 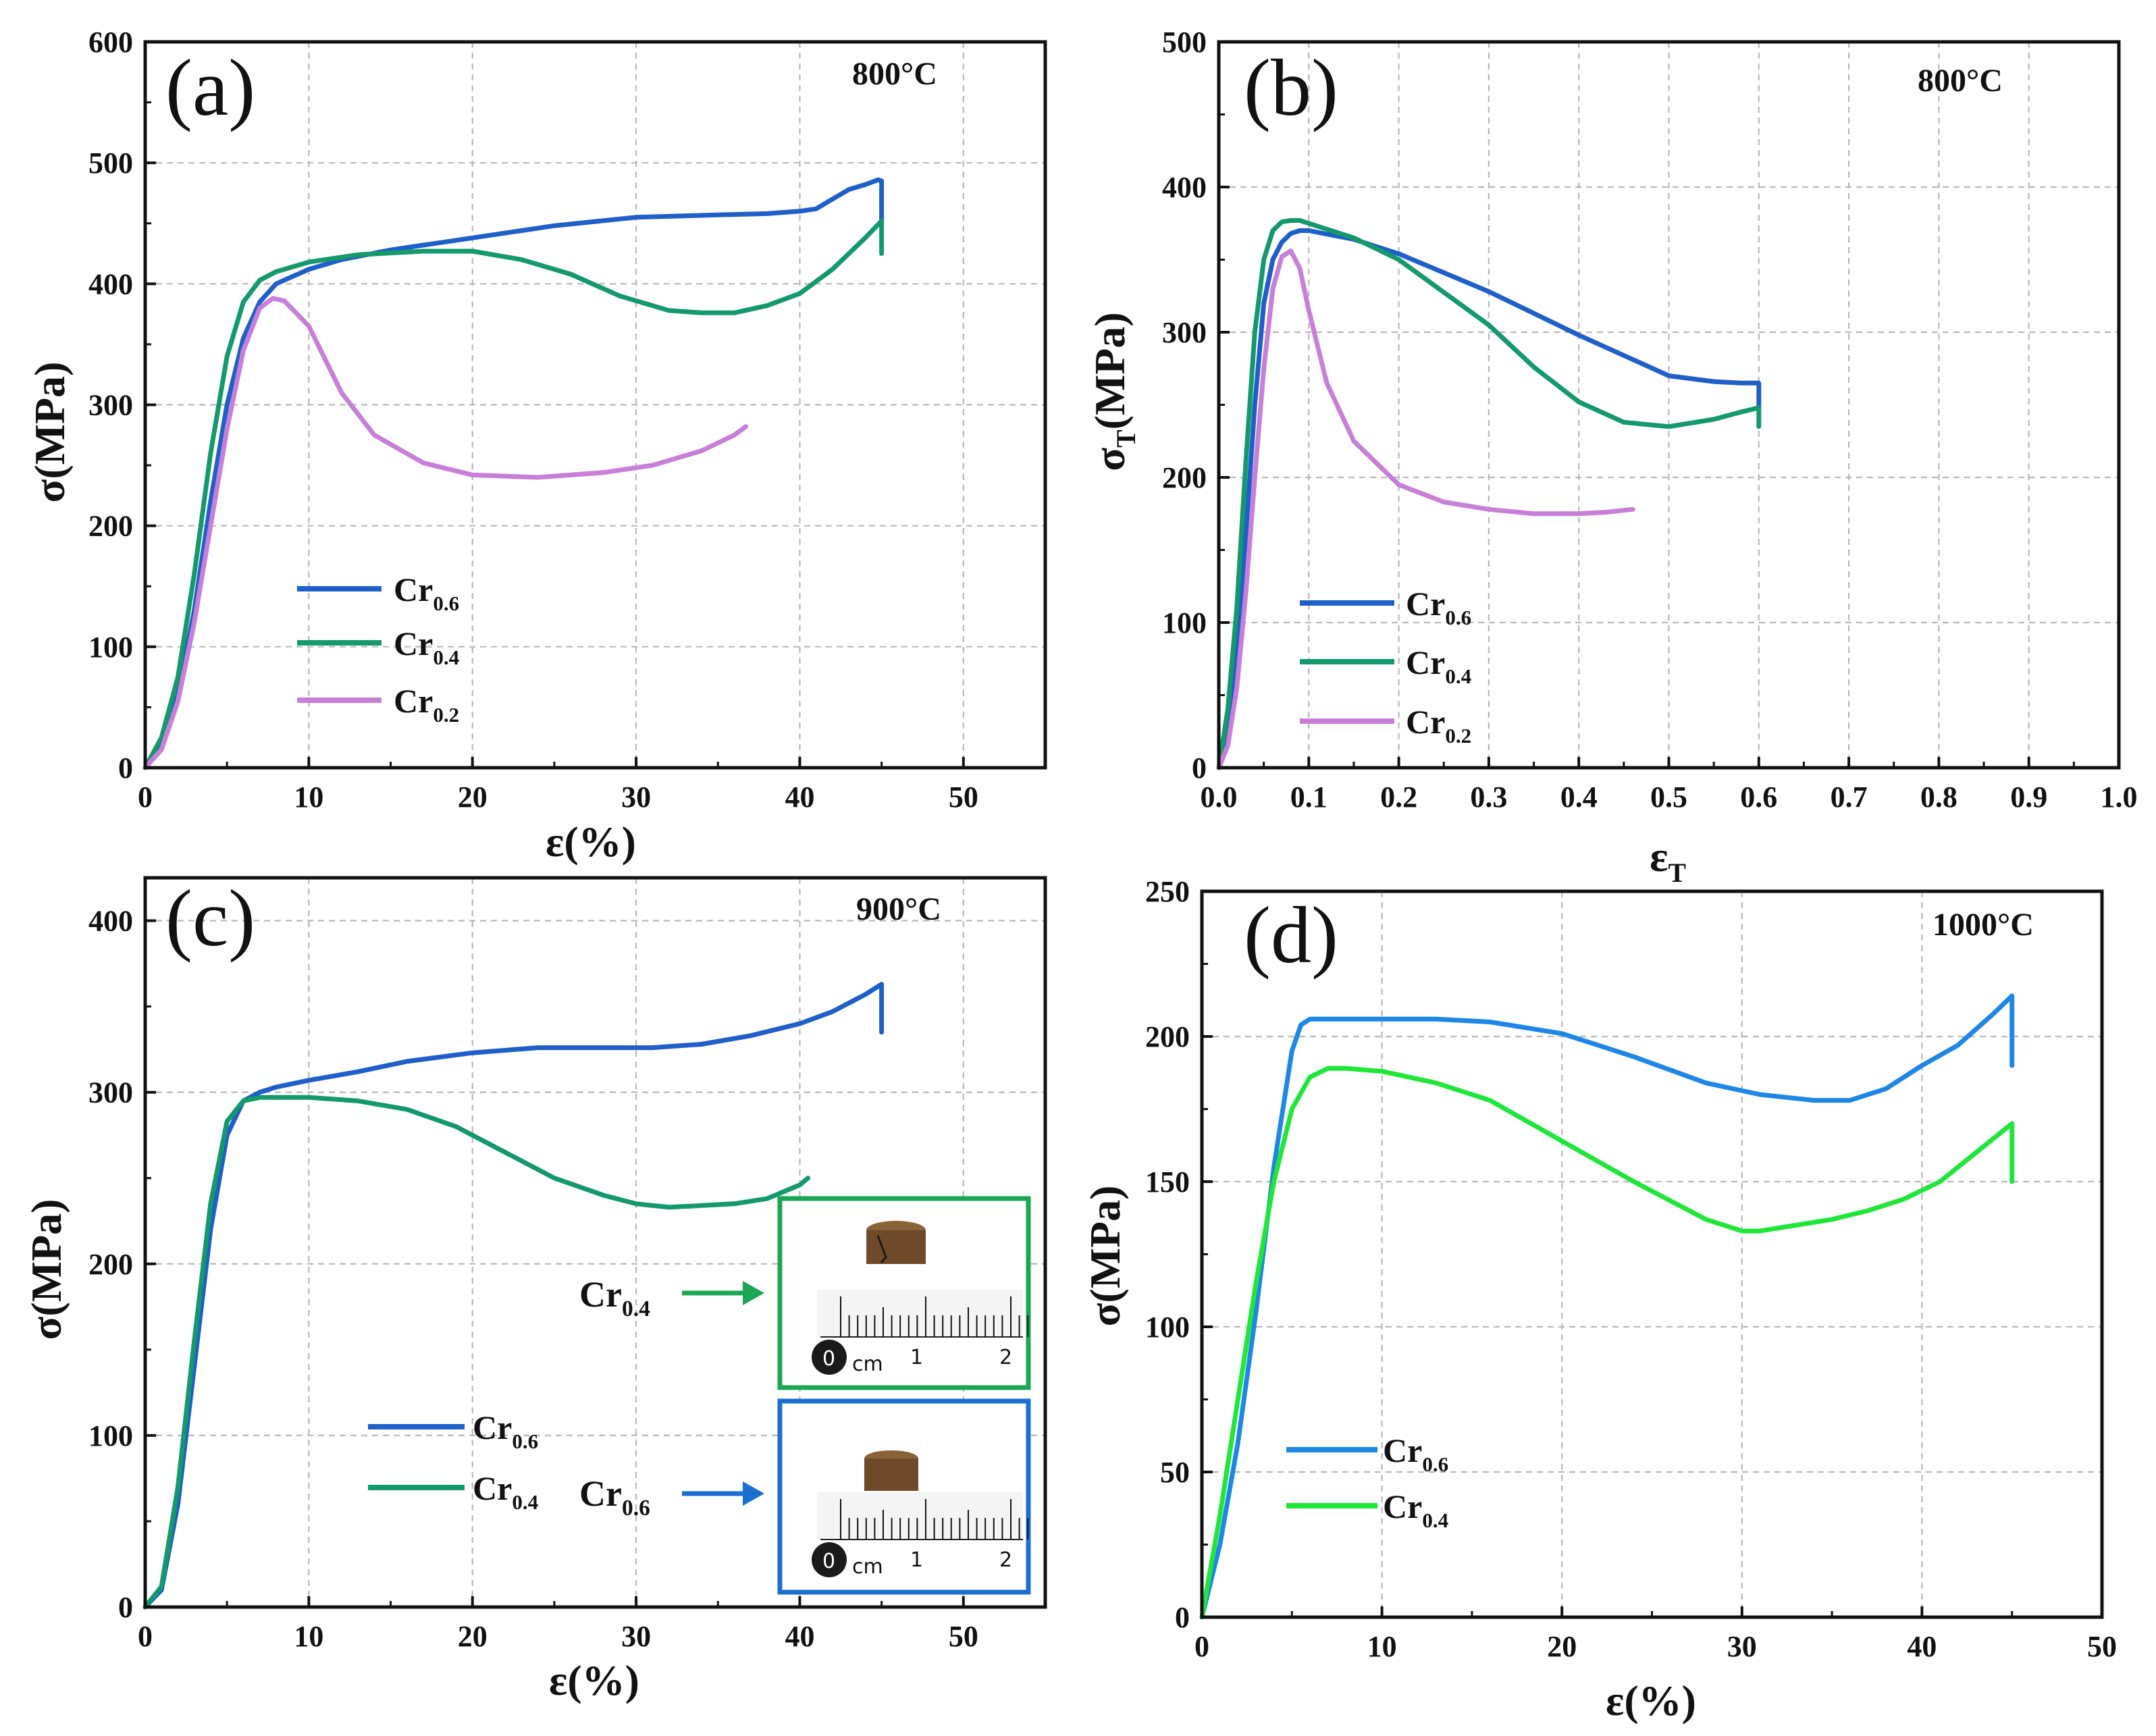 I want to click on xtick-label-c-0: 0, so click(x=145, y=1636).